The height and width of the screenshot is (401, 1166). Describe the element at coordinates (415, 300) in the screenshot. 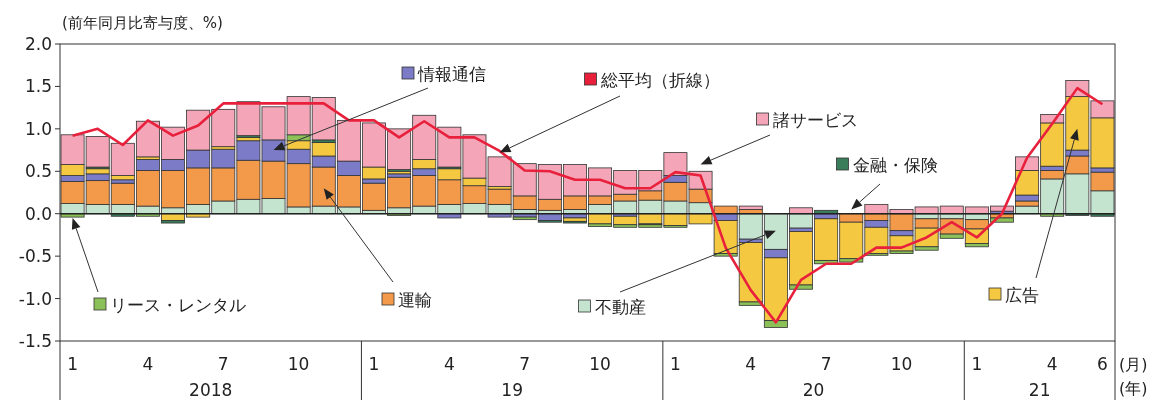

I see `legend-label: 運輸` at that location.